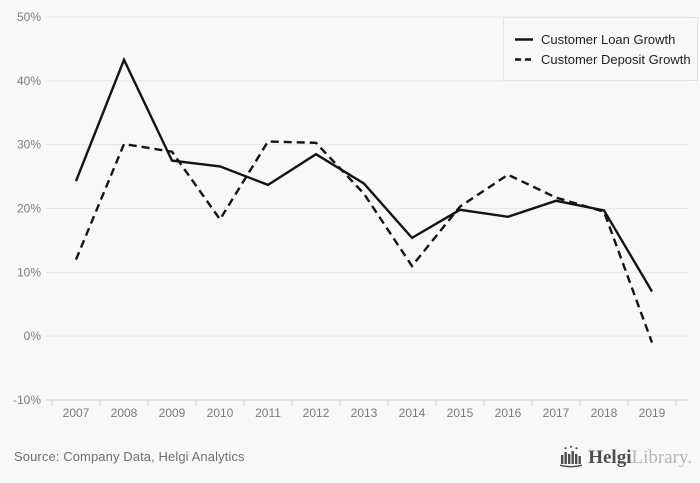 This screenshot has width=700, height=483. What do you see at coordinates (610, 457) in the screenshot?
I see `logo-text-primary: Helgi` at bounding box center [610, 457].